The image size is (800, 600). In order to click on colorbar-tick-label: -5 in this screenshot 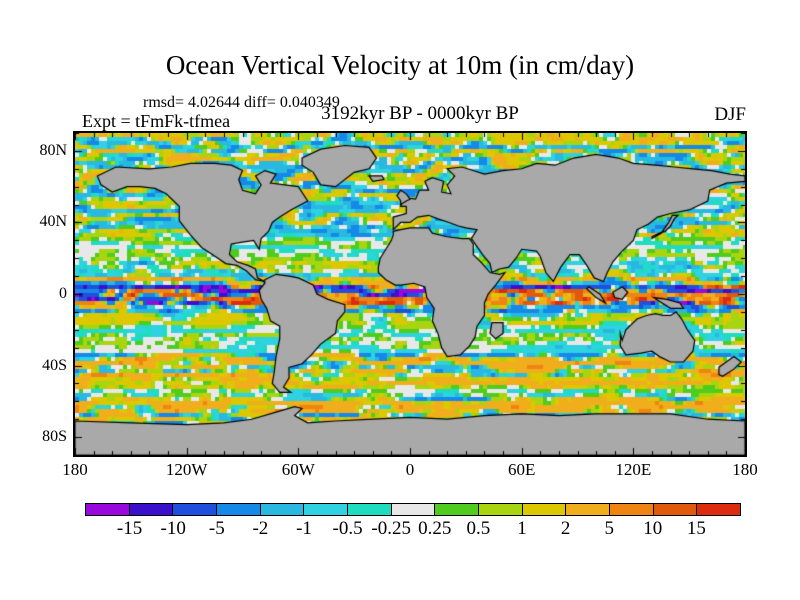, I will do `click(216, 528)`.